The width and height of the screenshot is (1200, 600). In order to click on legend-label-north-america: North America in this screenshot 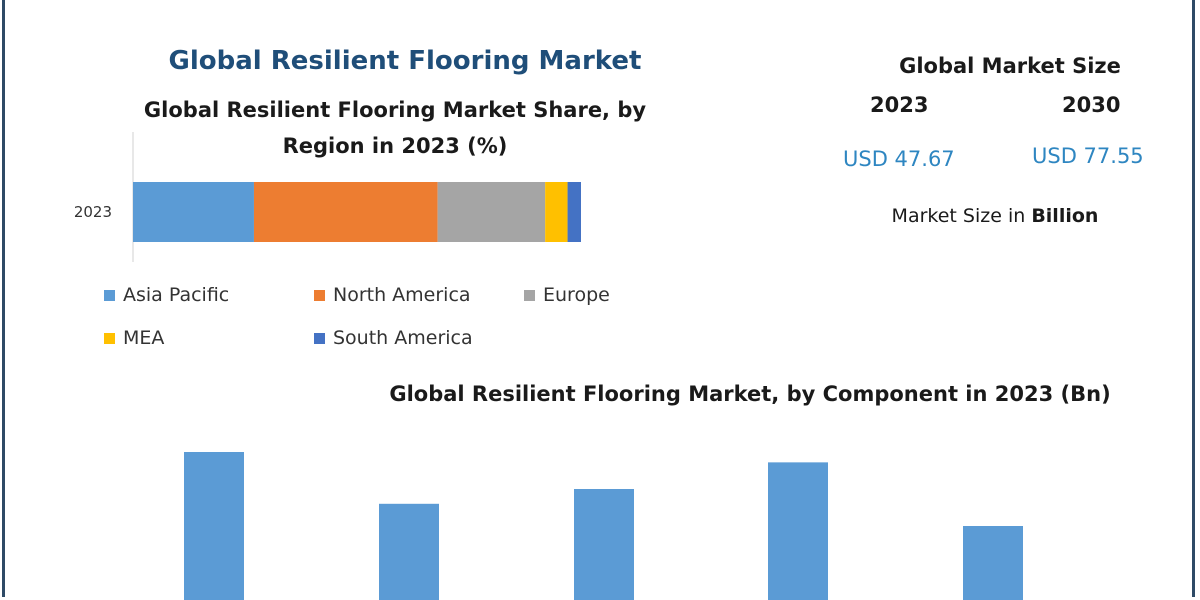, I will do `click(402, 295)`.